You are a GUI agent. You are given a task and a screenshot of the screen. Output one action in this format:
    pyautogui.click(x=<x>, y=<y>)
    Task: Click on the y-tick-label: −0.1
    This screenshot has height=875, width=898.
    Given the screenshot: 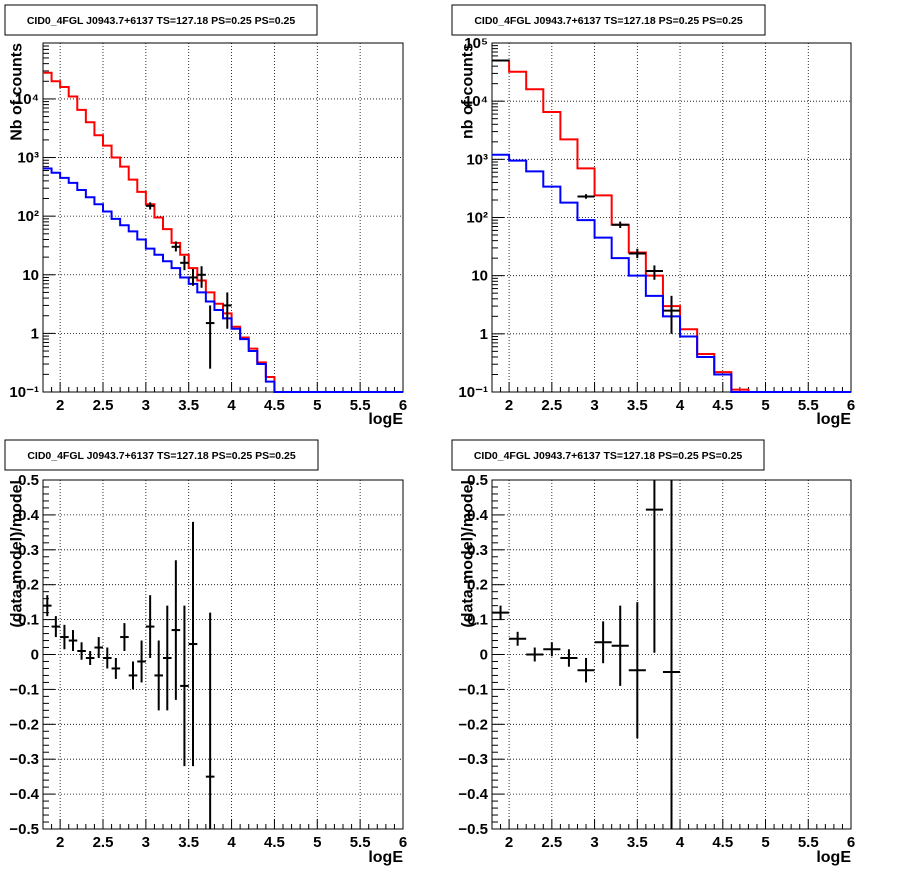 What is the action you would take?
    pyautogui.click(x=24, y=689)
    